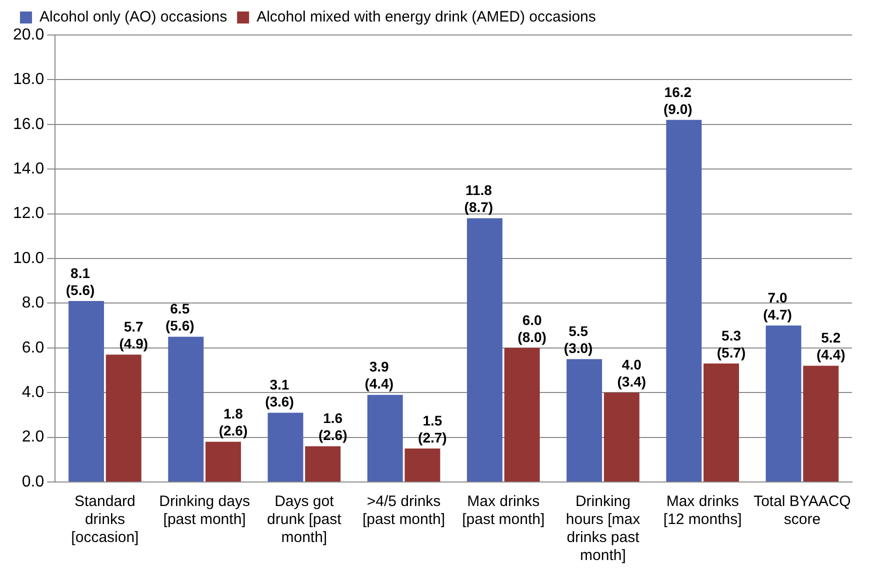  I want to click on legend-label: Alcohol mixed with energy drink (AMED) occasions, so click(426, 17).